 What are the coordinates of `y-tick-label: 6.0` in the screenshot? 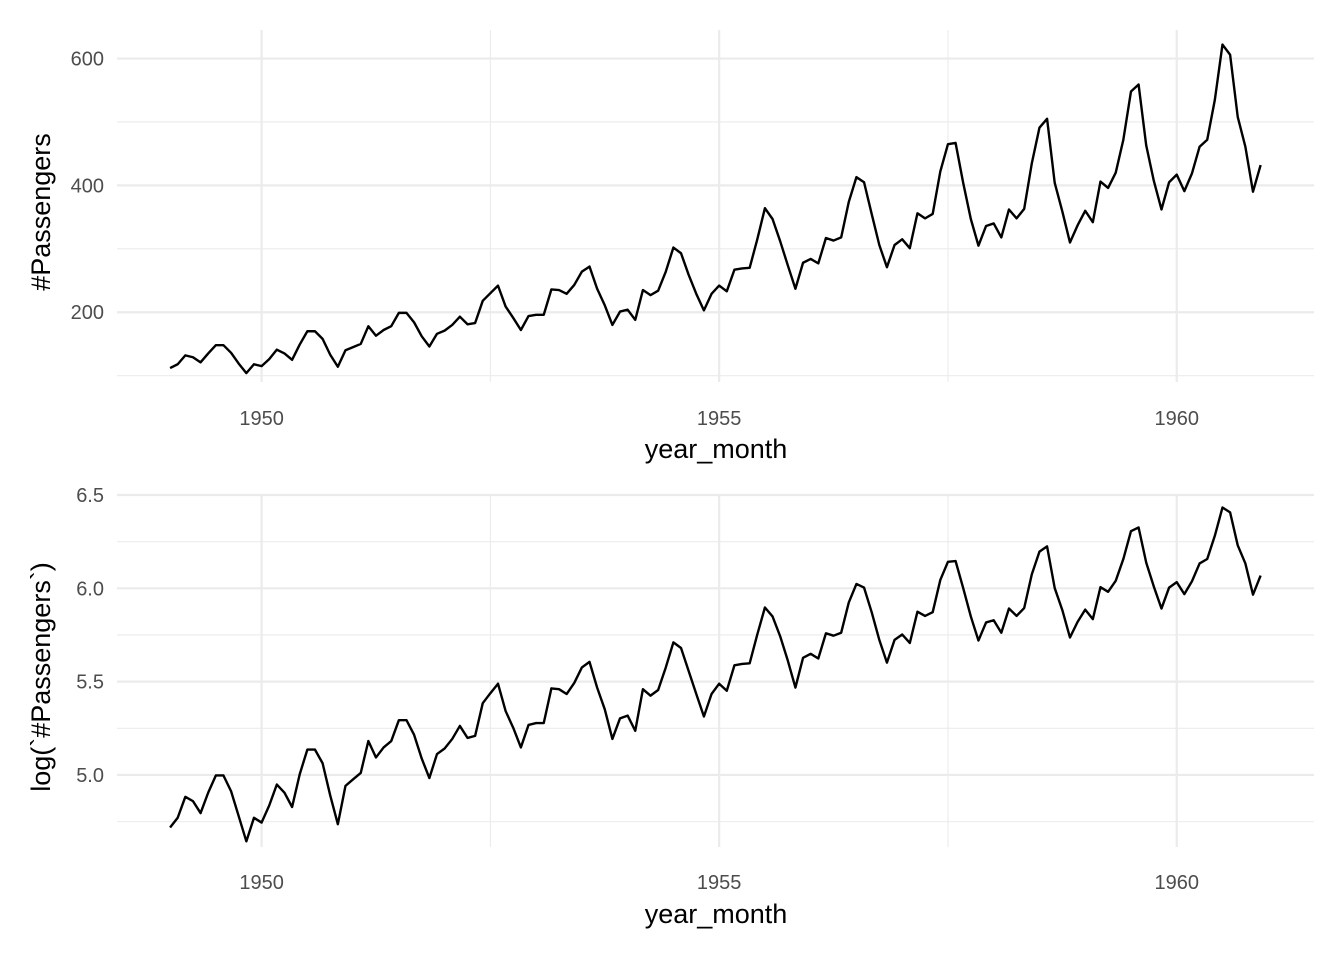 It's located at (90, 589).